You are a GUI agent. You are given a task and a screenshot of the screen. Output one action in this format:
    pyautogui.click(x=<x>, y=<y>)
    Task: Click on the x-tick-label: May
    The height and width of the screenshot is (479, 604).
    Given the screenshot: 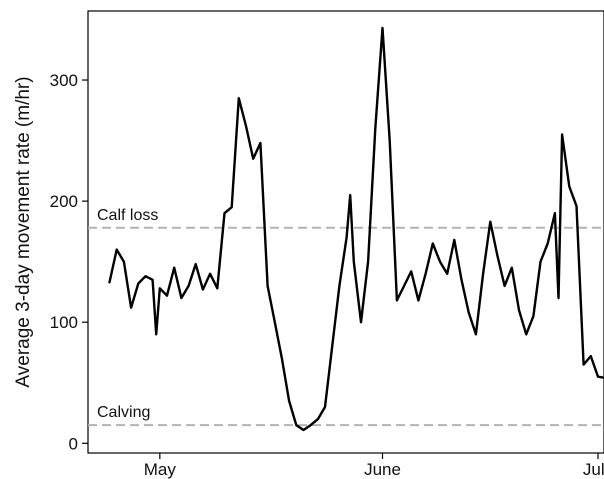 What is the action you would take?
    pyautogui.click(x=160, y=469)
    